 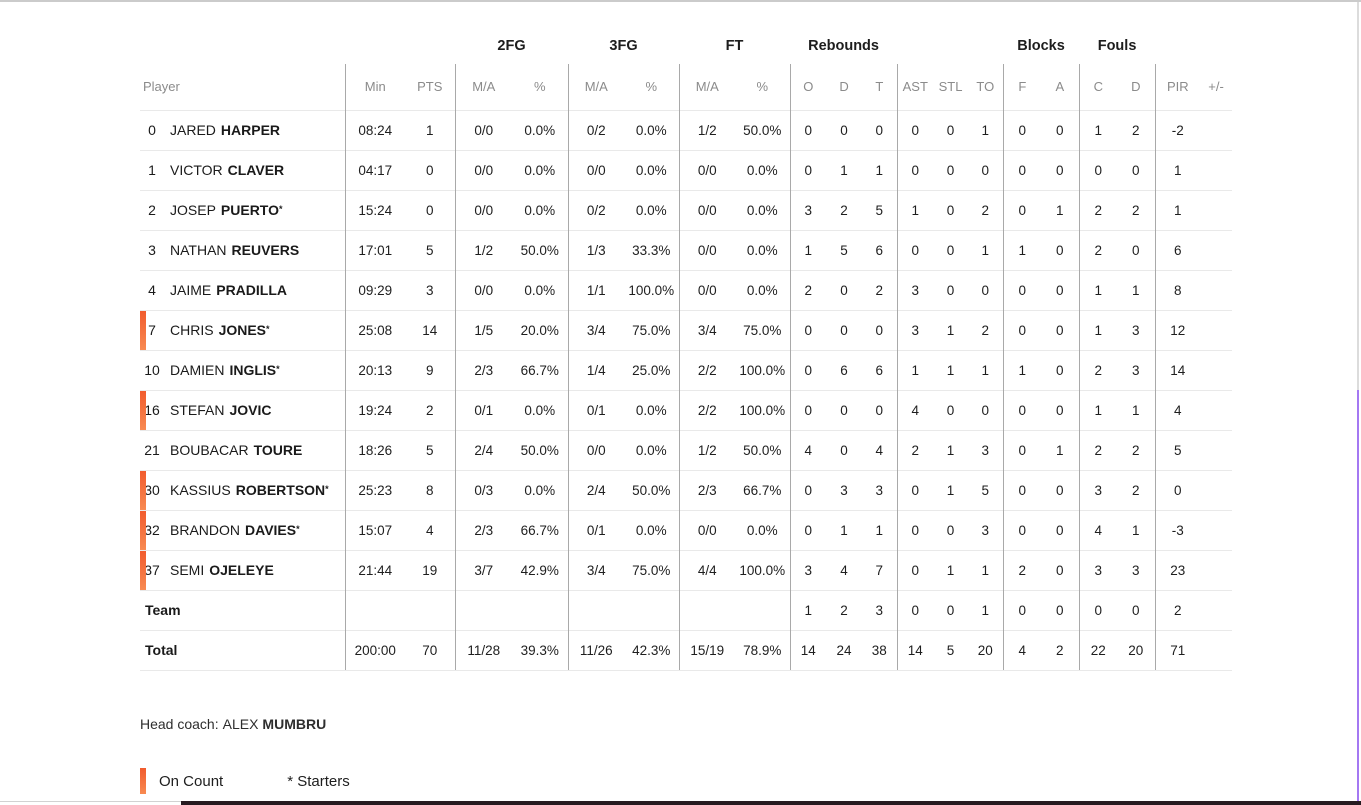 What do you see at coordinates (430, 489) in the screenshot?
I see `stat-pts: 8` at bounding box center [430, 489].